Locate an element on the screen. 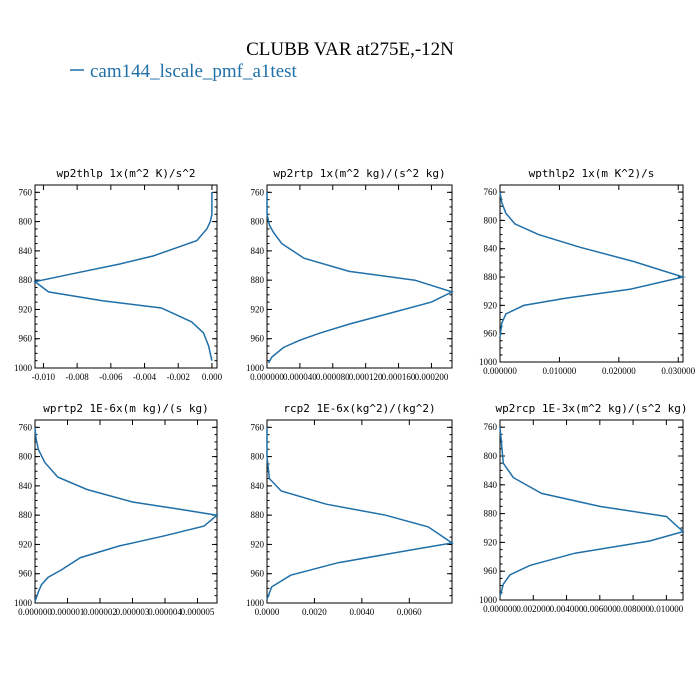 This screenshot has height=700, width=700. x-tick-label: 0.000 is located at coordinates (212, 377).